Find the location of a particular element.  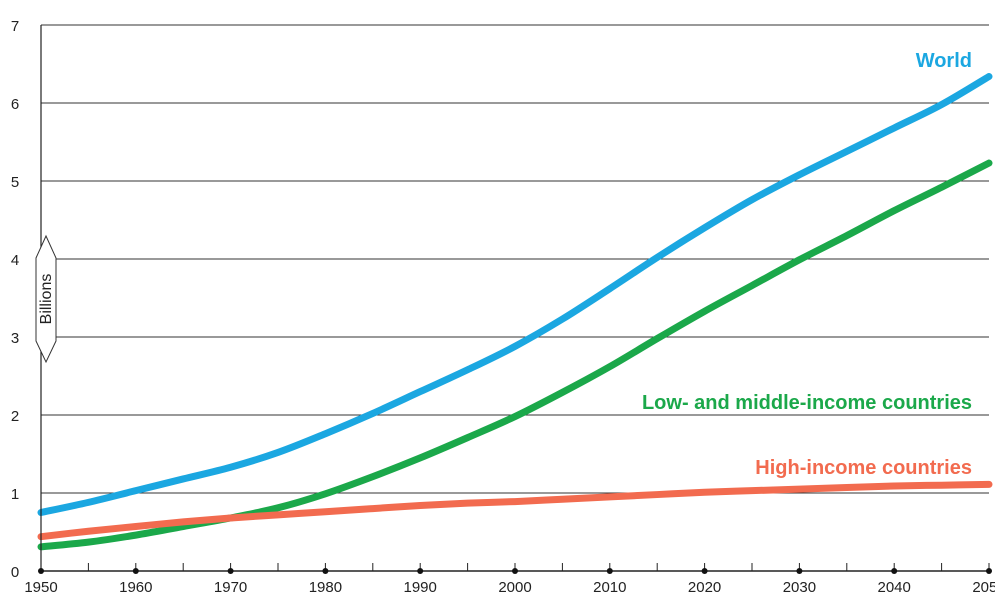

y-tick-label-4: 4 is located at coordinates (15, 260).